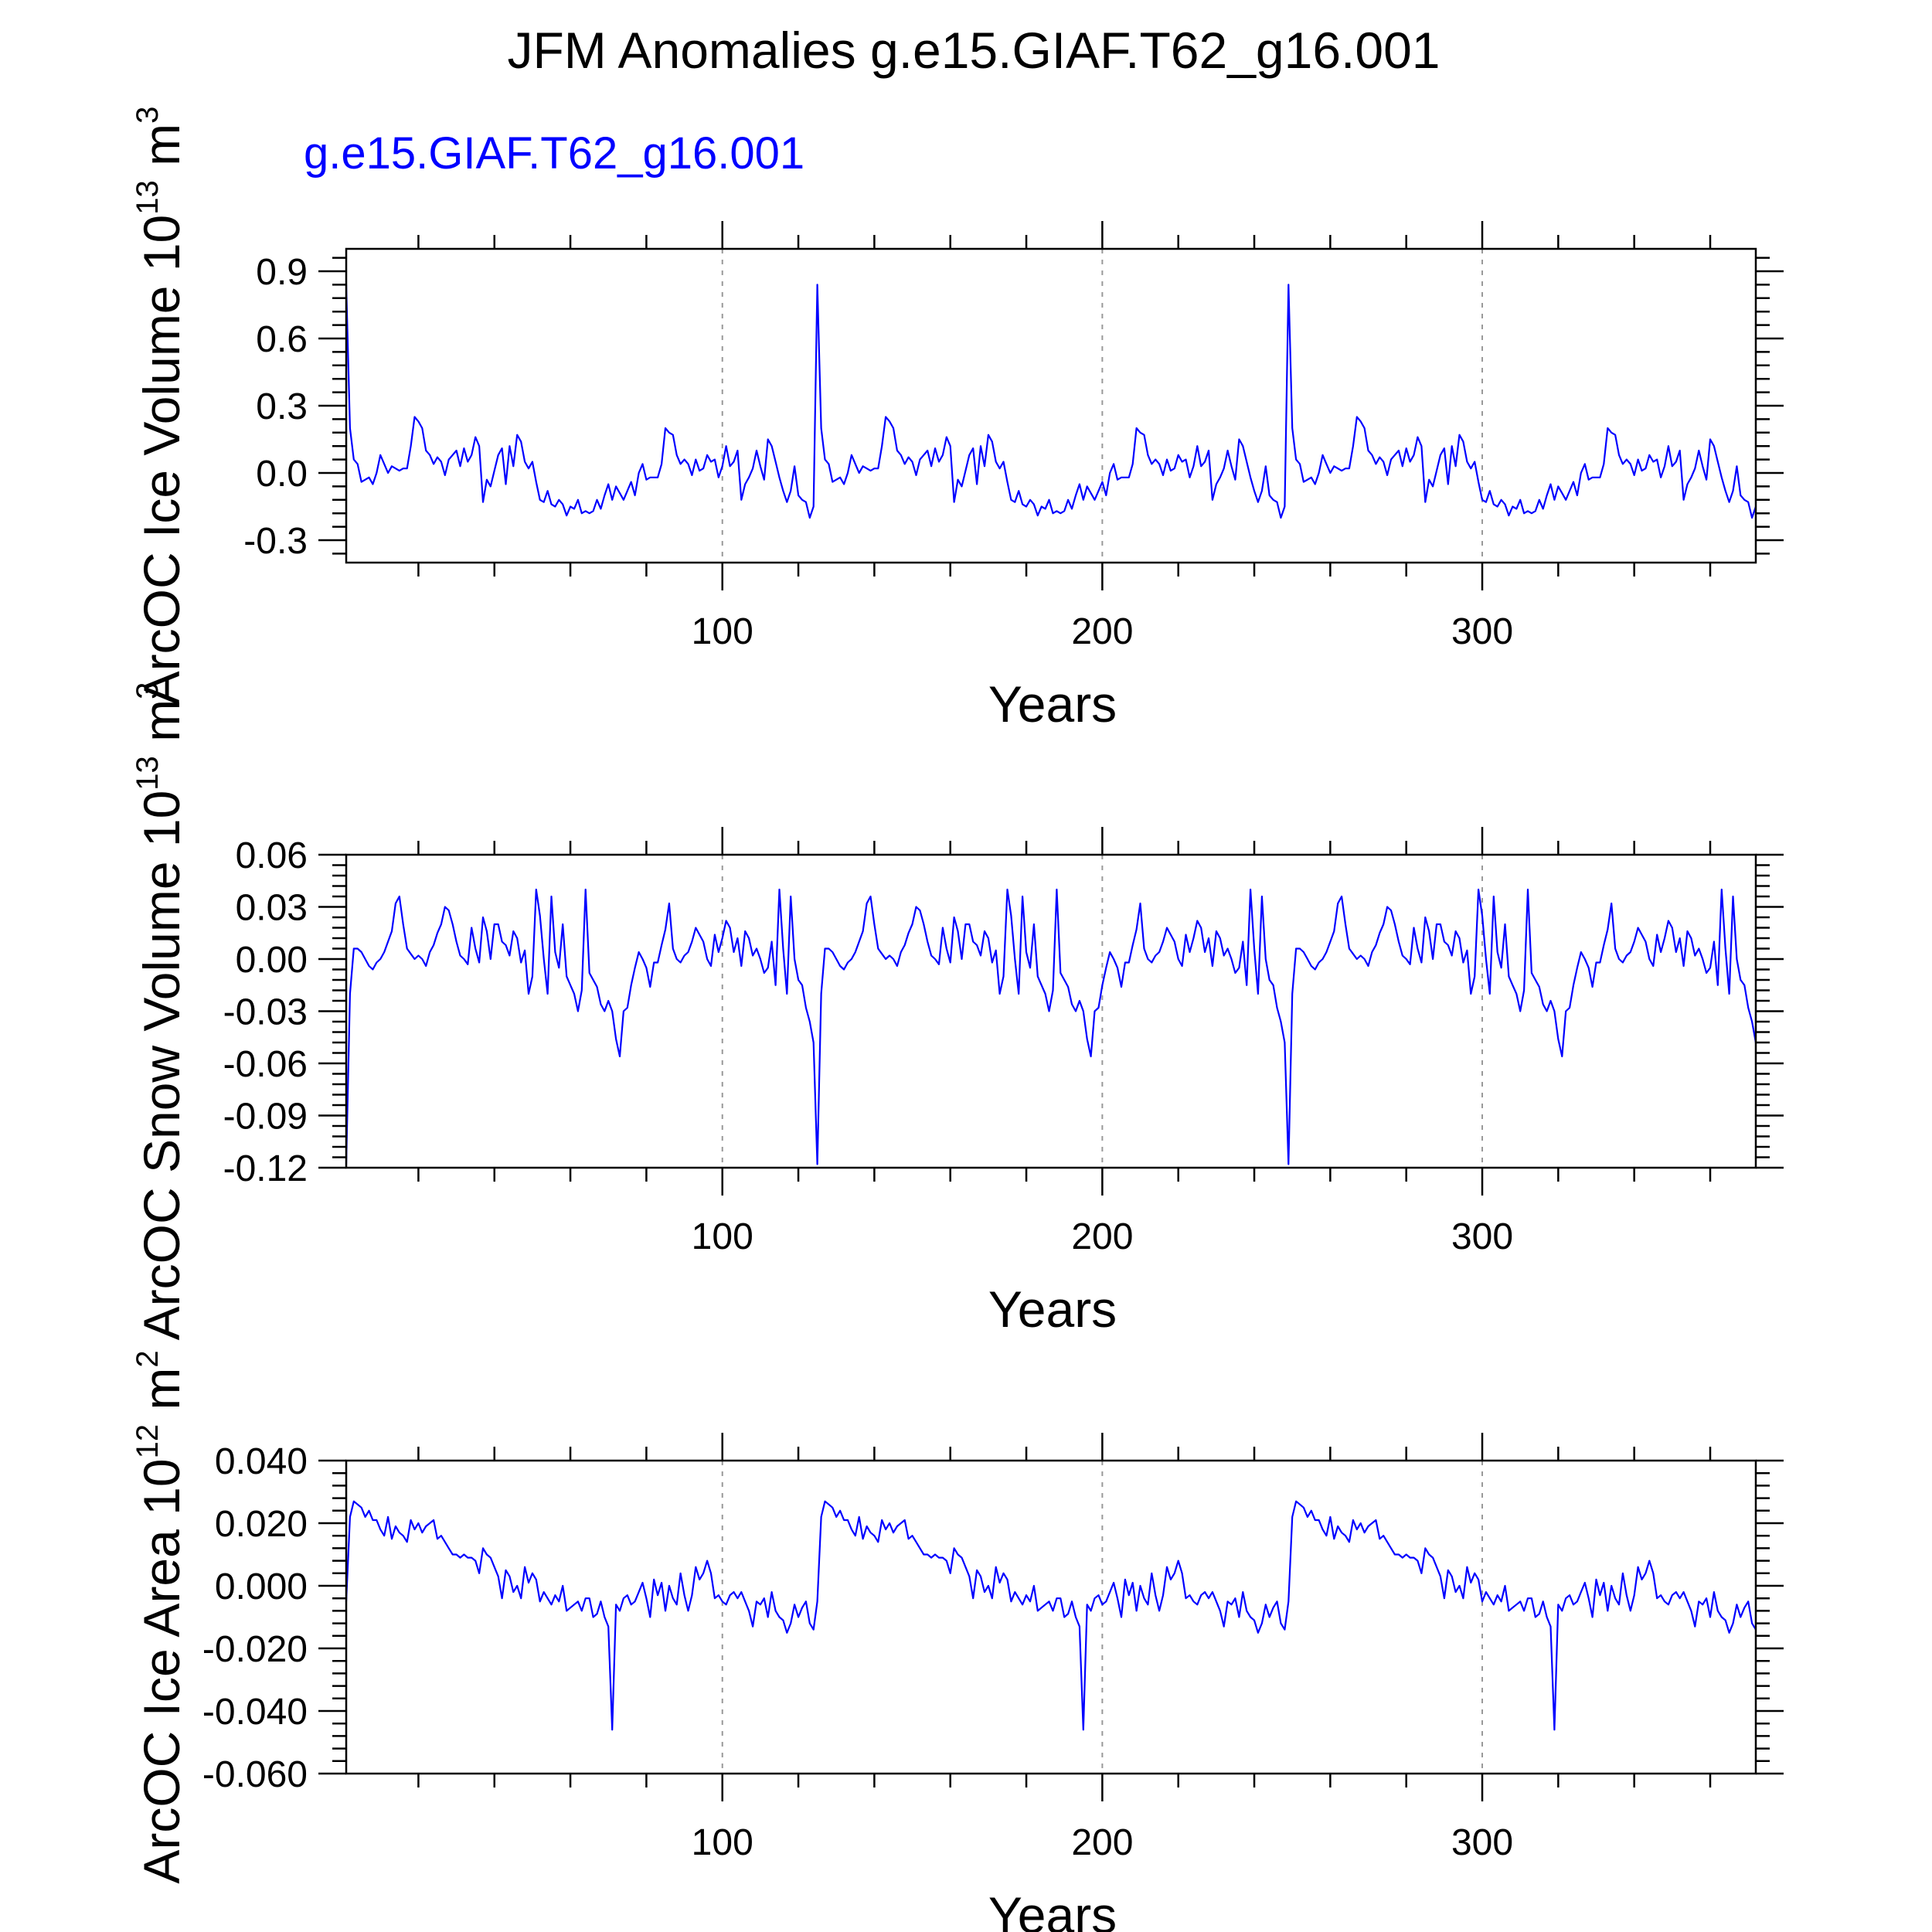 Image resolution: width=1932 pixels, height=1932 pixels. What do you see at coordinates (282, 475) in the screenshot?
I see `y-tick-label-3: 0.0` at bounding box center [282, 475].